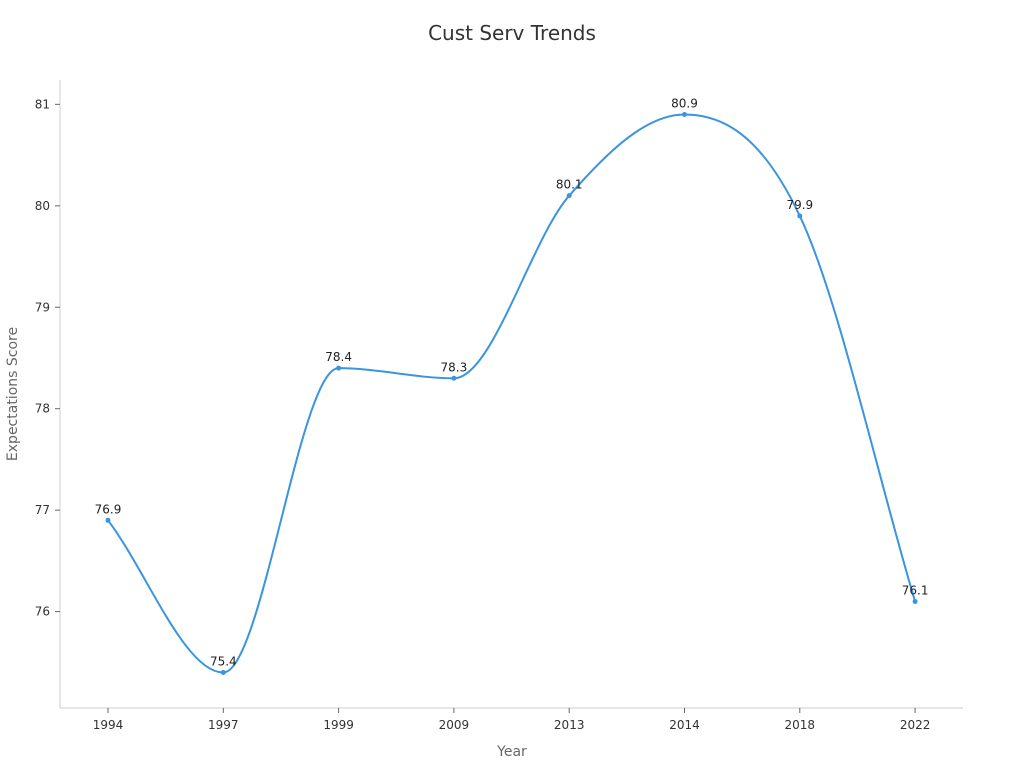 The height and width of the screenshot is (768, 1024). I want to click on y-tick-label: 78, so click(42, 409).